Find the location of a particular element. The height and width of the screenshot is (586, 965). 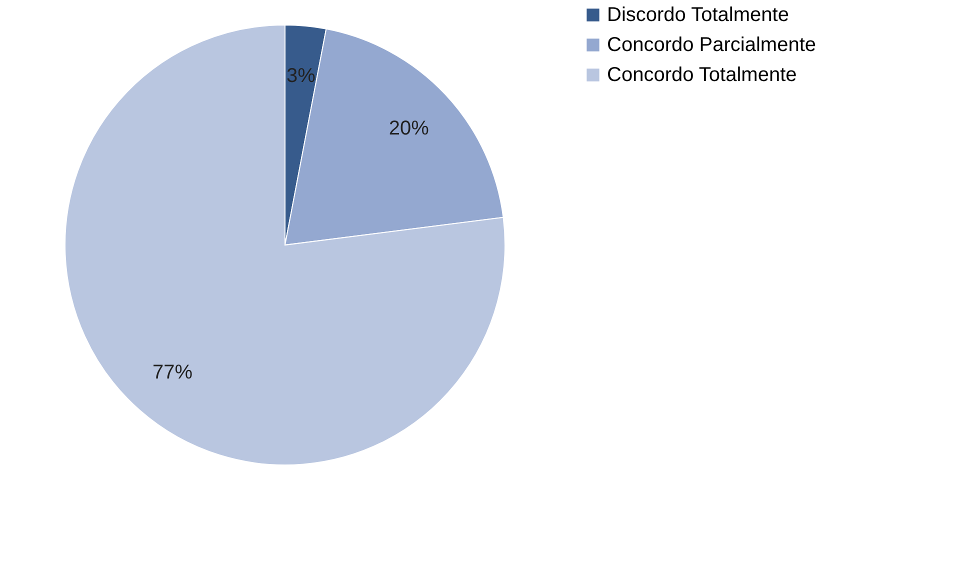

data-label: 20% is located at coordinates (409, 129).